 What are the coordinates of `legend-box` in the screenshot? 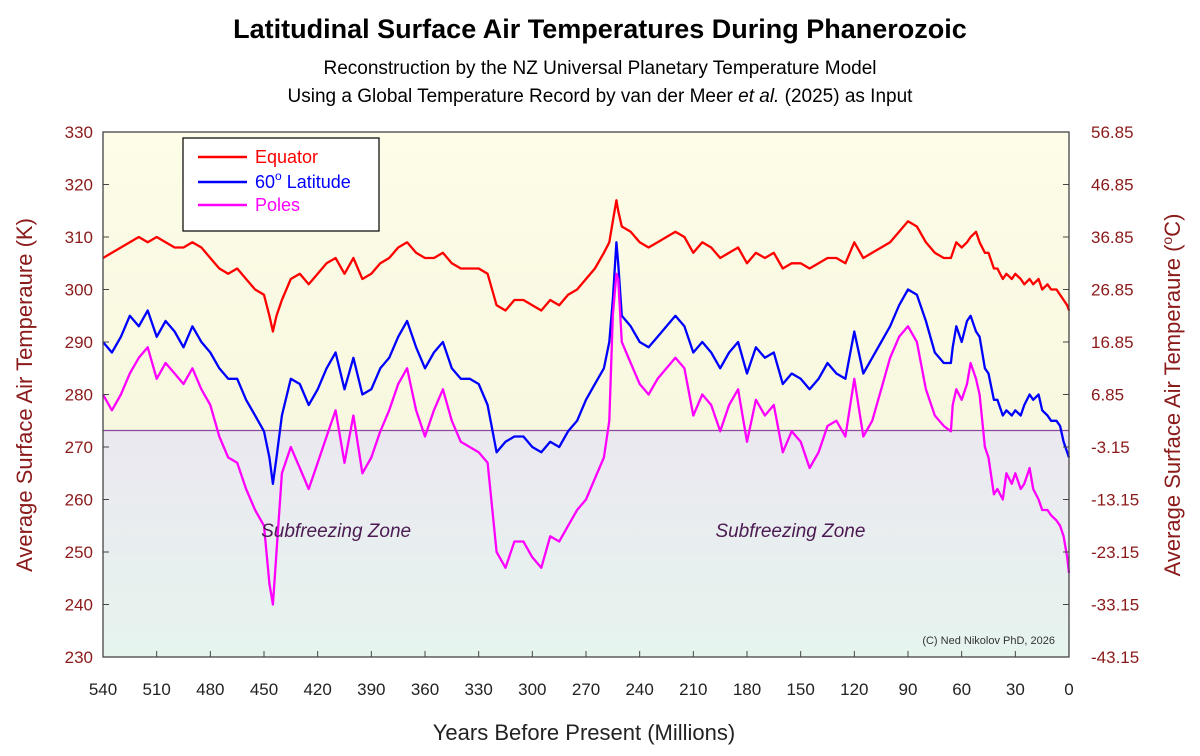 It's located at (281, 184).